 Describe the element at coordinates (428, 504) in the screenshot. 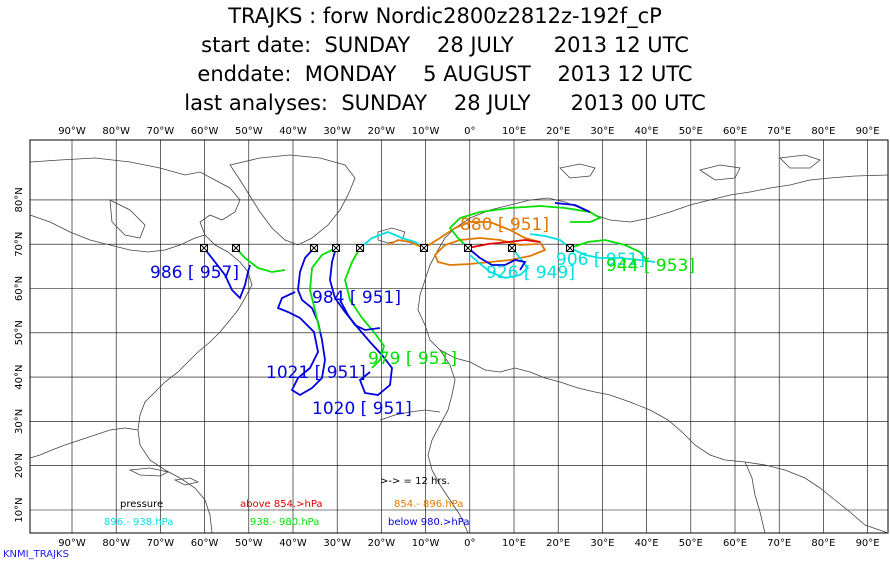

I see `legend-854-896: 854.- 896.hPa` at that location.